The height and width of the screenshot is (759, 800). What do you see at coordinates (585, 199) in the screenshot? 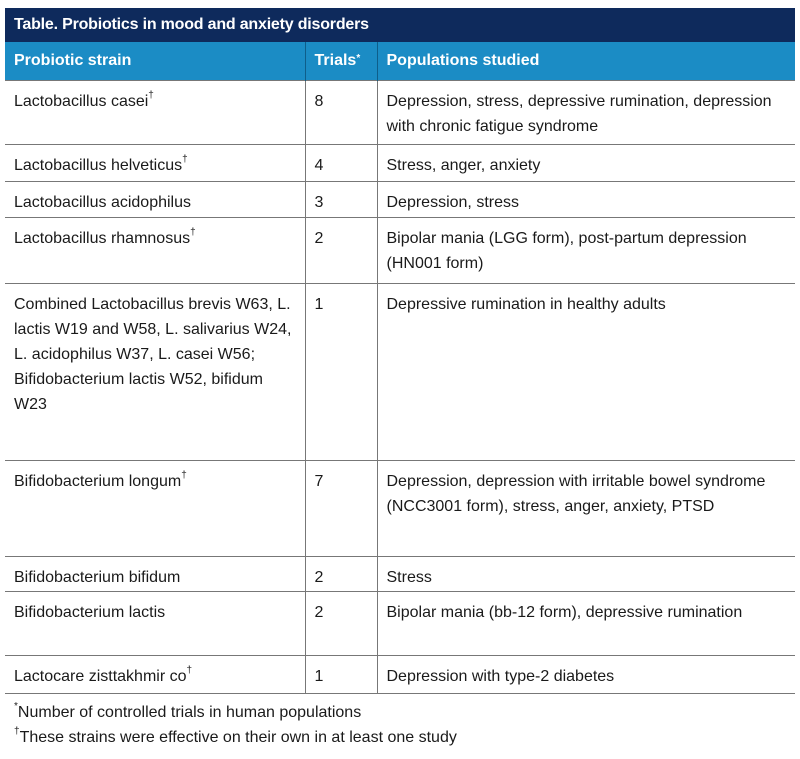
I see `populations-cell: Depression, stress` at bounding box center [585, 199].